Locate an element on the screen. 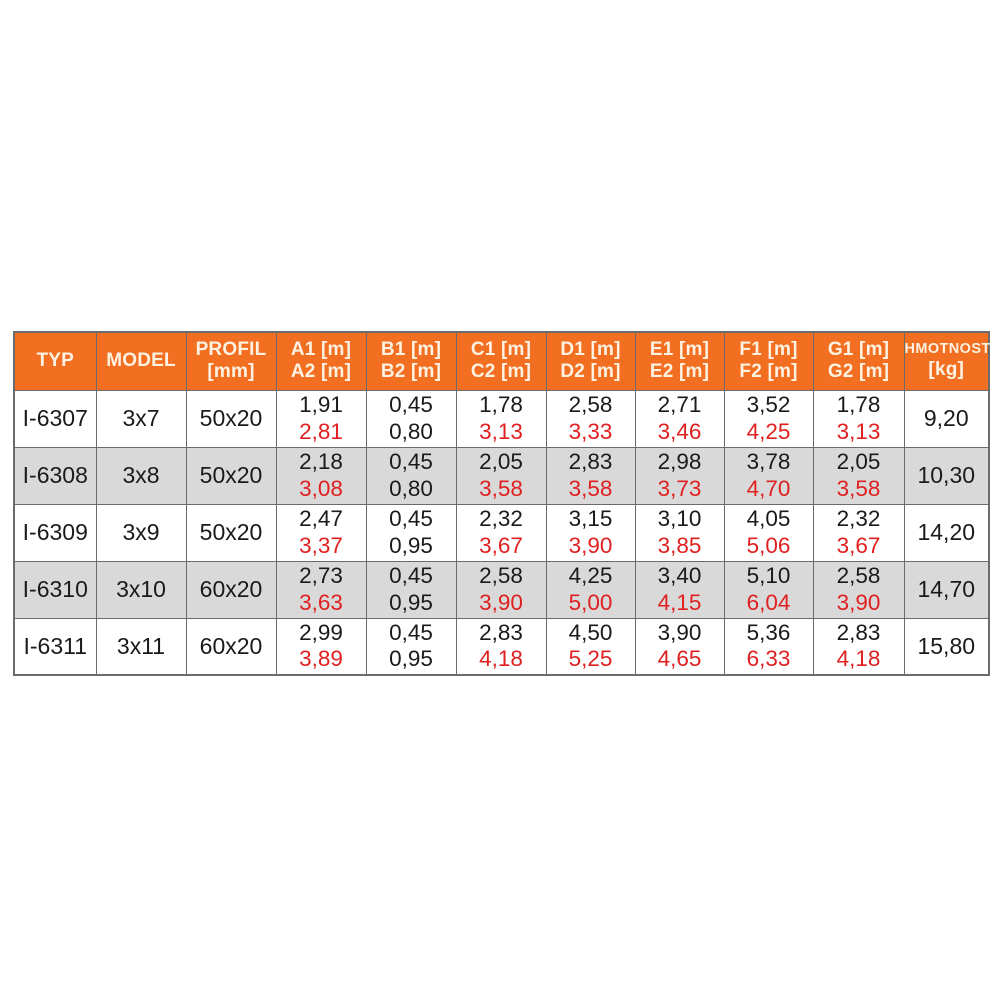  column-header-profil-line1: PROFIL is located at coordinates (231, 349).